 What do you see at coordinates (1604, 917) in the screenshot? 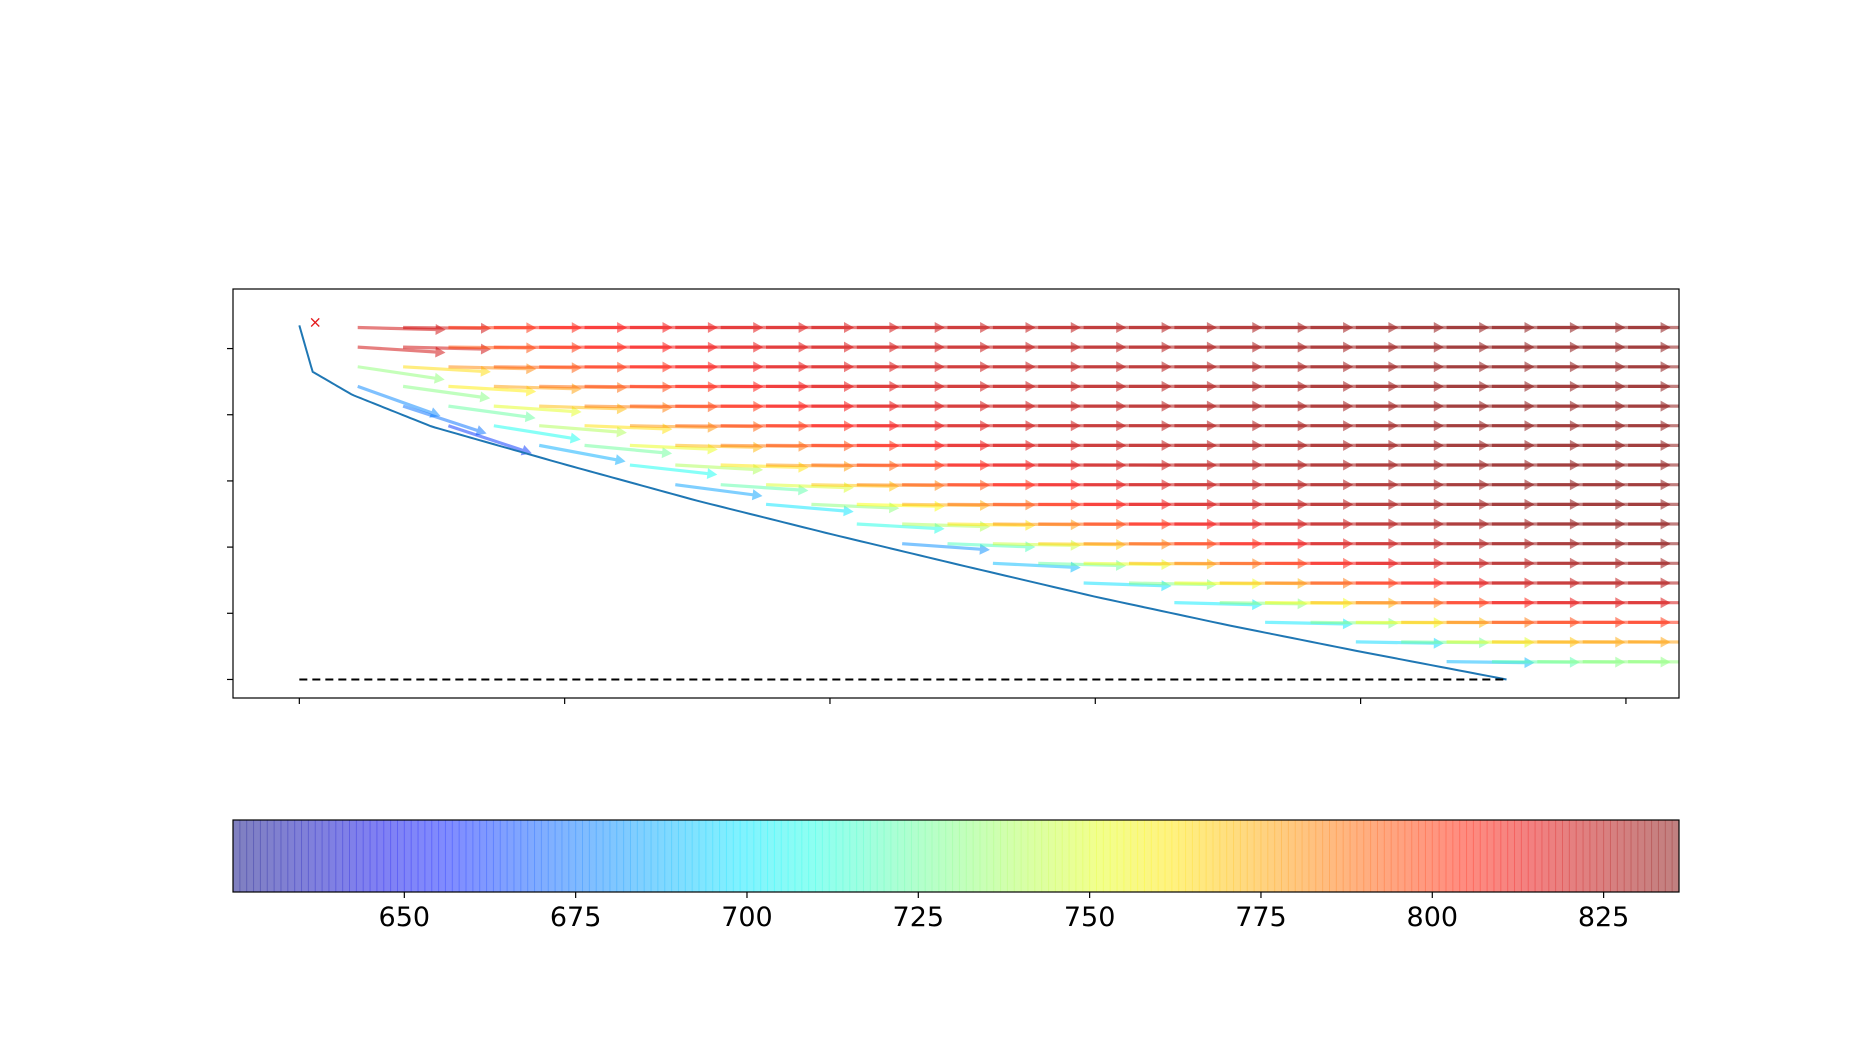
I see `colorbar-tick-label: 825` at bounding box center [1604, 917].